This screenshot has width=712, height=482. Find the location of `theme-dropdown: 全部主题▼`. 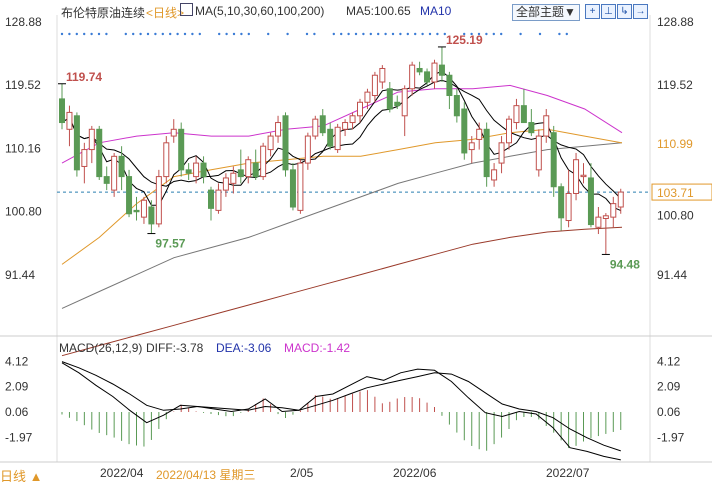

theme-dropdown: 全部主题▼ is located at coordinates (546, 12).